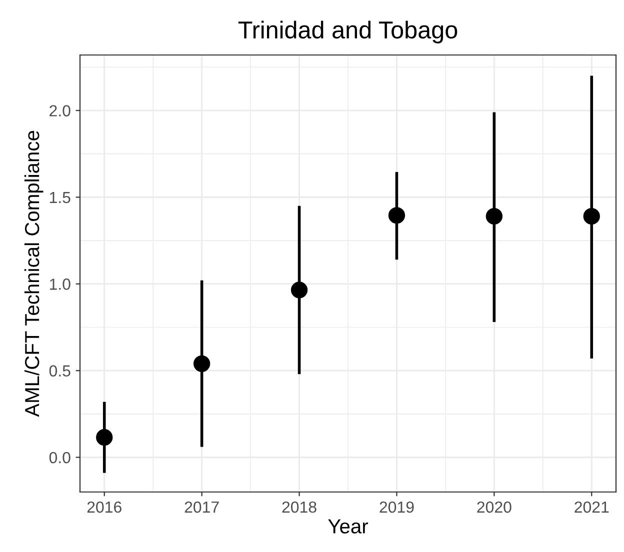  Describe the element at coordinates (60, 110) in the screenshot. I see `y-tick-label: 2.0` at that location.